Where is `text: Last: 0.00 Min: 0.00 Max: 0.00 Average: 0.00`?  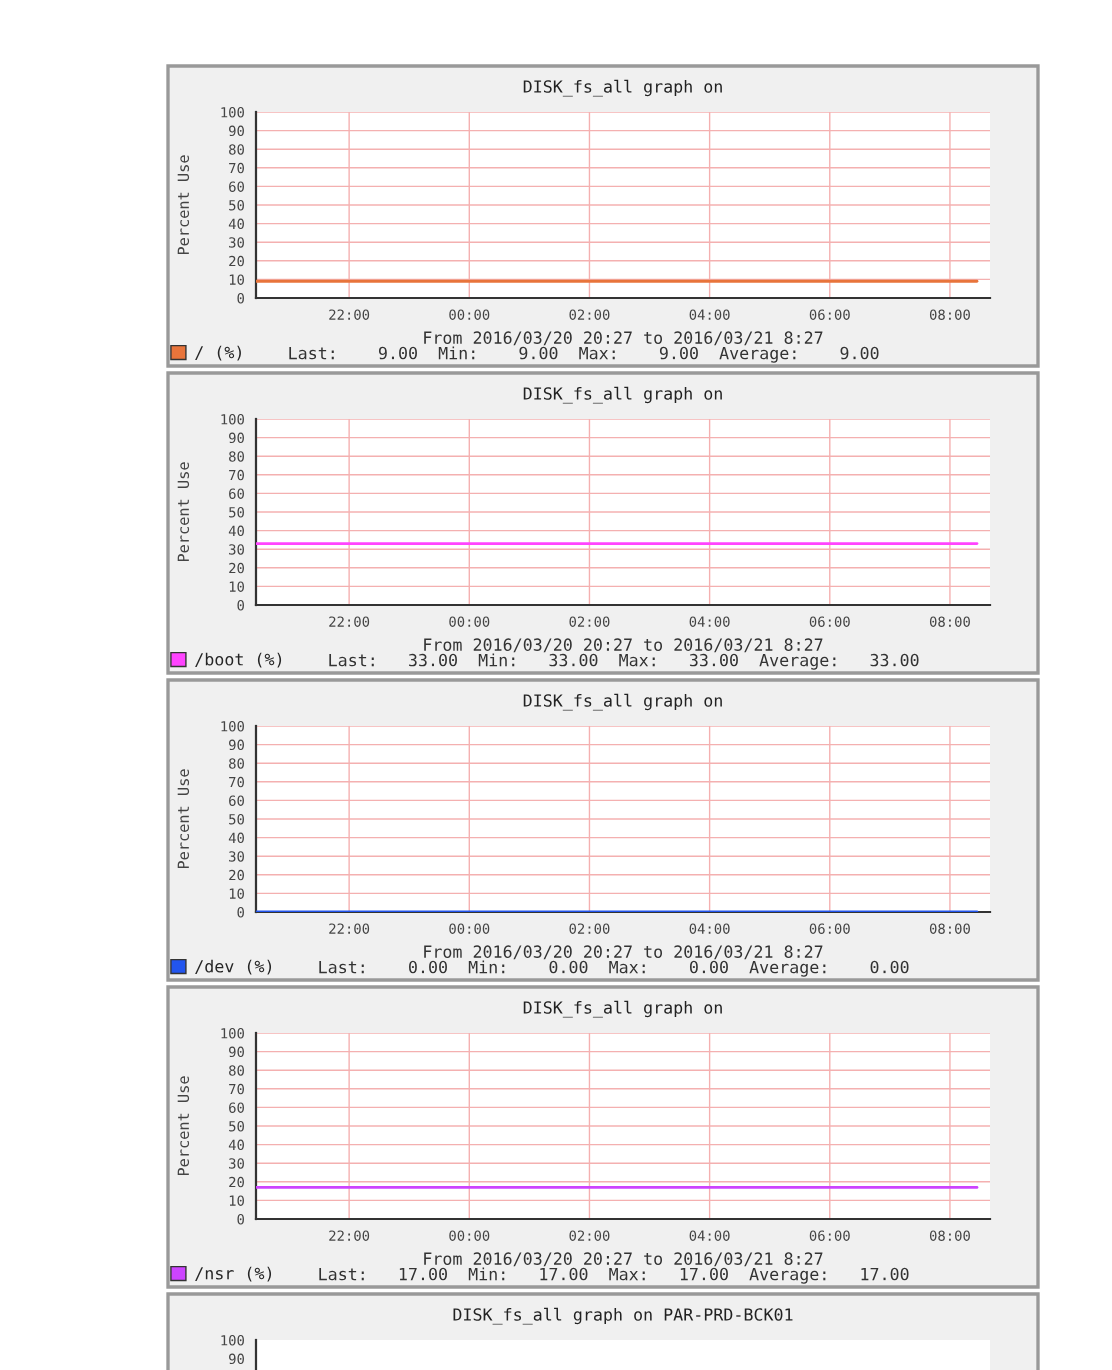 text: Last: 0.00 Min: 0.00 Max: 0.00 Average: 0.00 is located at coordinates (614, 968).